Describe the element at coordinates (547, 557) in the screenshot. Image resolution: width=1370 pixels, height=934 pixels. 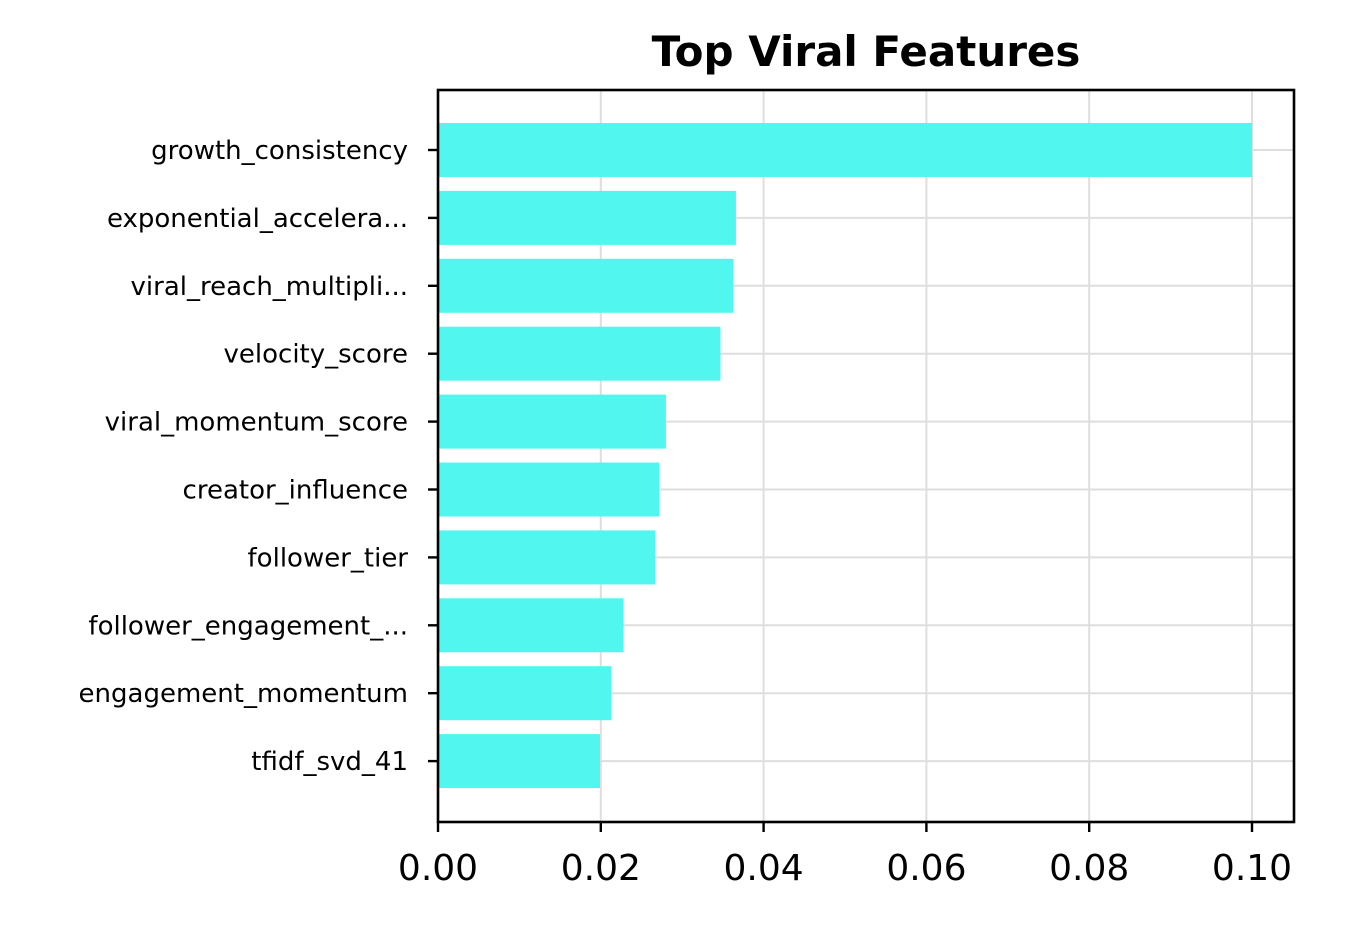
I see `bar-follower-tier` at that location.